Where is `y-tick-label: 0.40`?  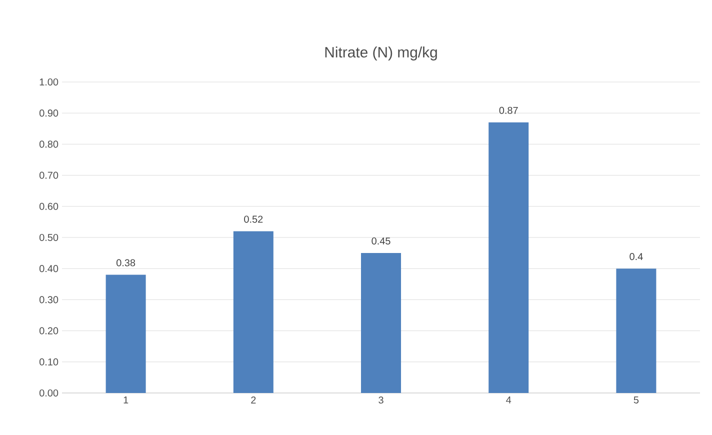 y-tick-label: 0.40 is located at coordinates (48, 268).